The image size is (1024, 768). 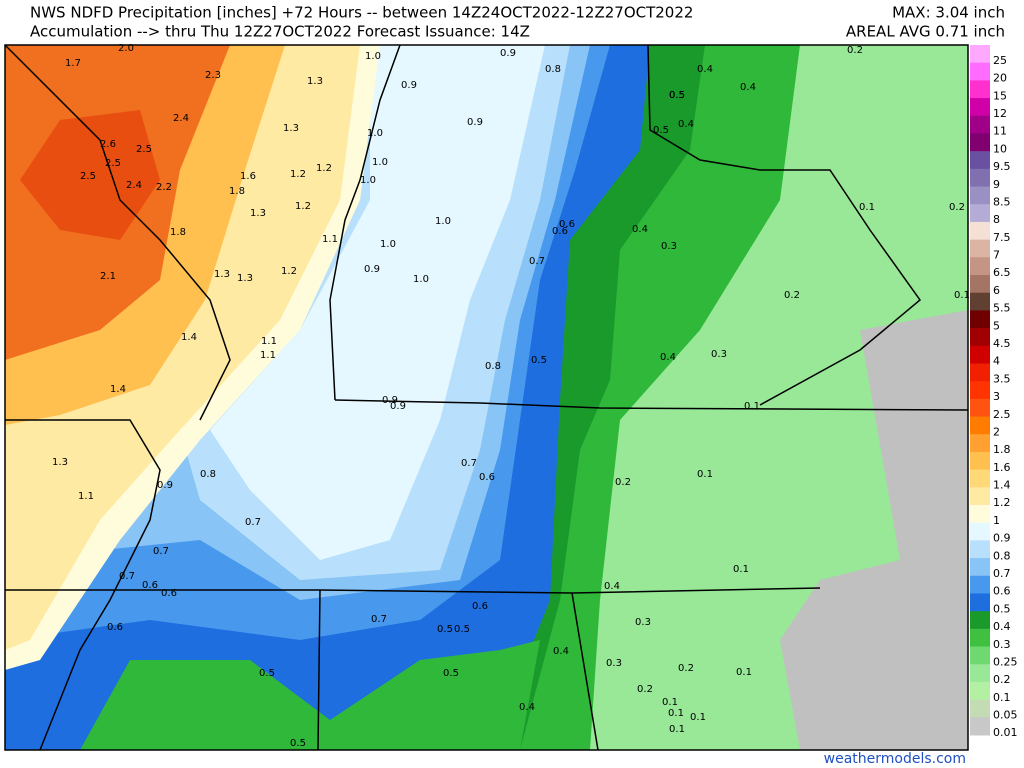 I want to click on map-label: 1.8, so click(x=237, y=191).